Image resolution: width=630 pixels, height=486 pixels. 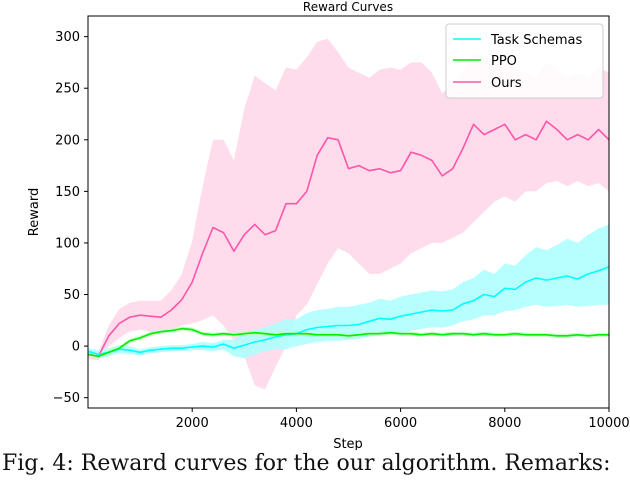 What do you see at coordinates (34, 212) in the screenshot?
I see `y-axis-label: Reward` at bounding box center [34, 212].